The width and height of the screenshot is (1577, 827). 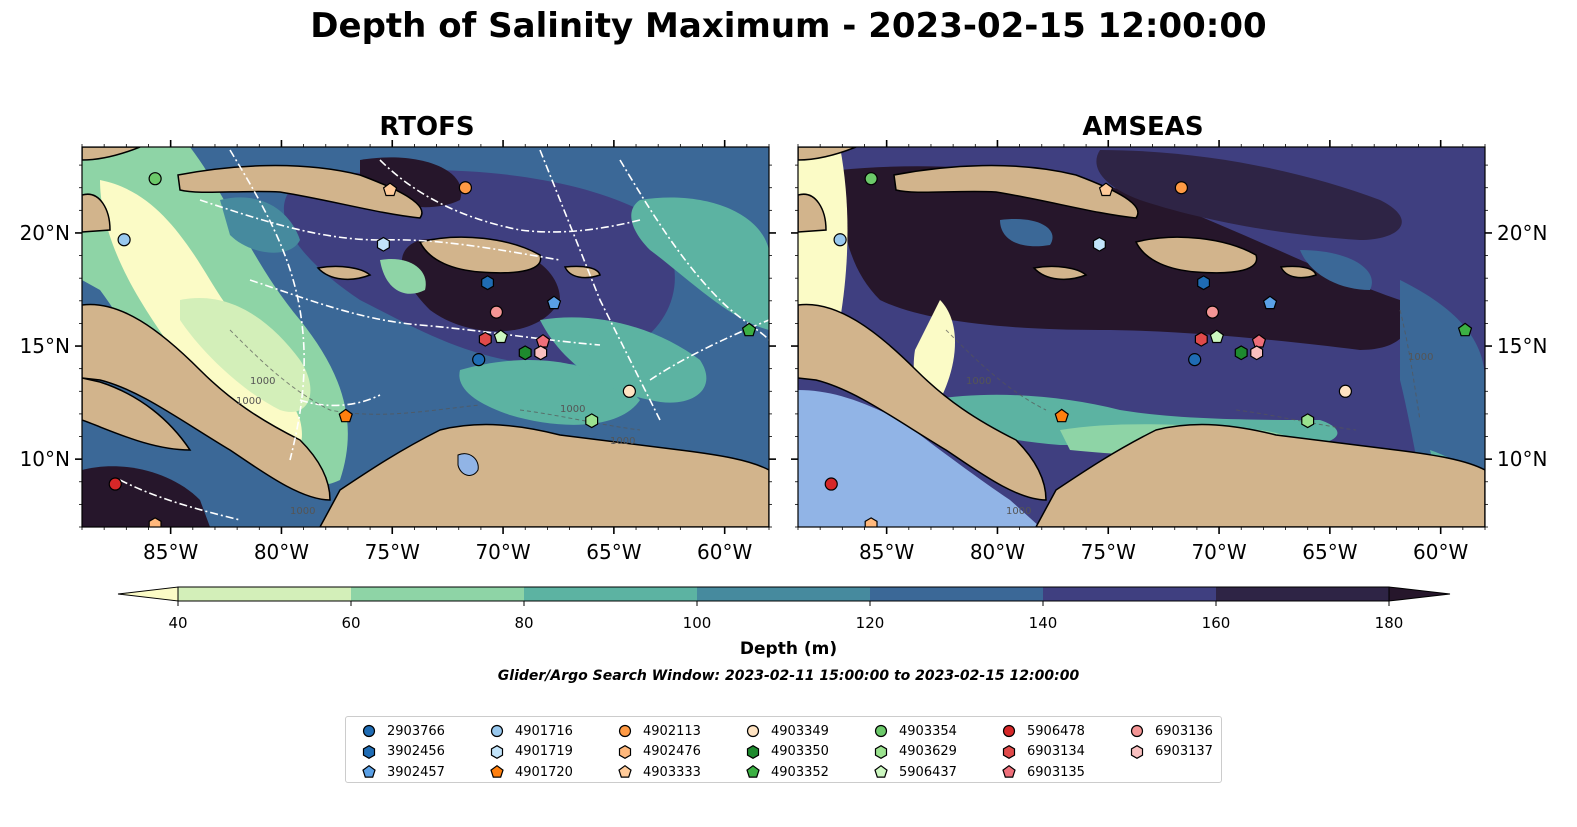 I want to click on colorbar-tick-label: 140, so click(x=1043, y=623).